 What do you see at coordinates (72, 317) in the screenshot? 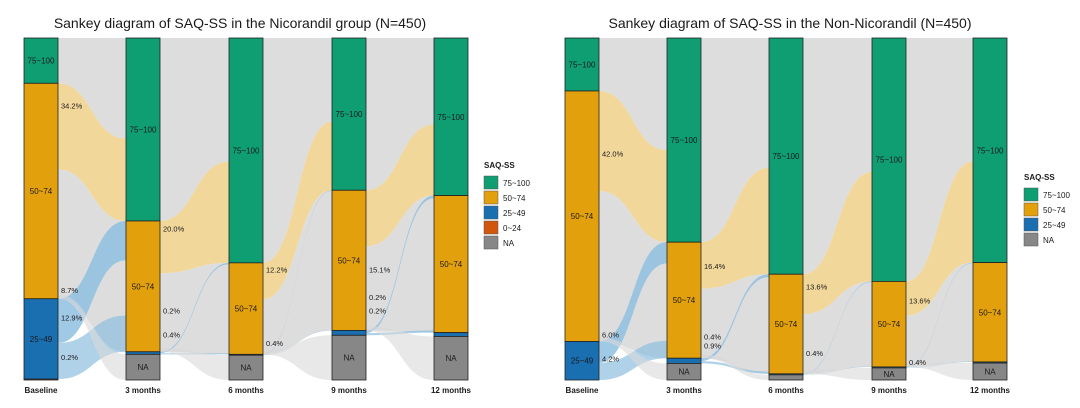
I see `flow-percent-label: 12.9%` at bounding box center [72, 317].